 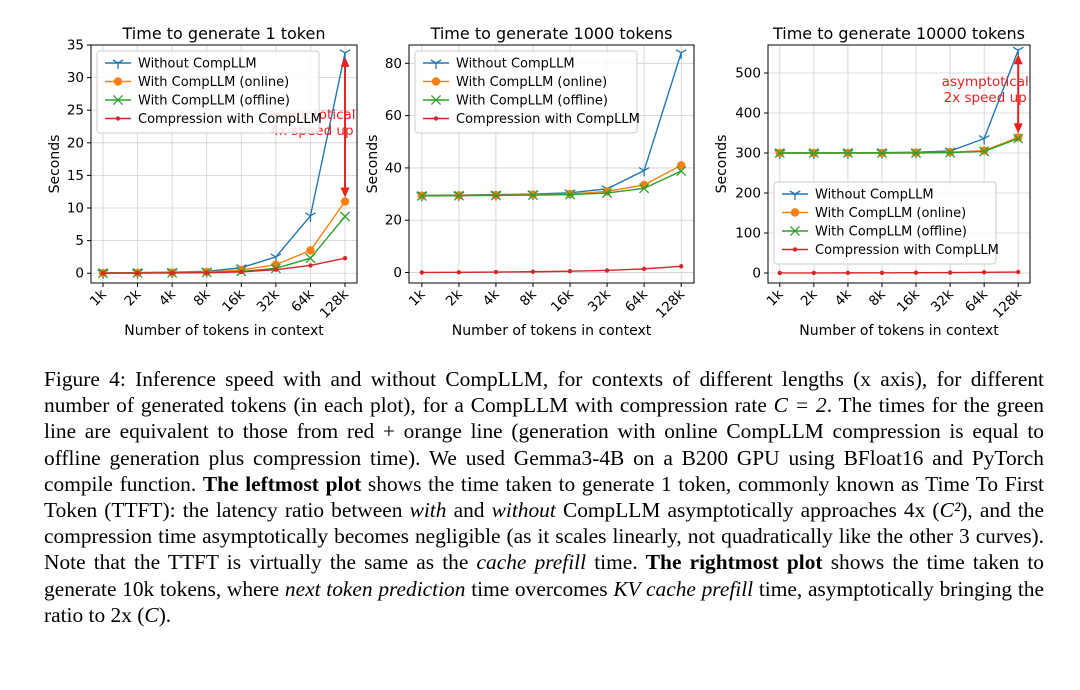 What do you see at coordinates (734, 562) in the screenshot?
I see `caption-bold: The rightmost plot` at bounding box center [734, 562].